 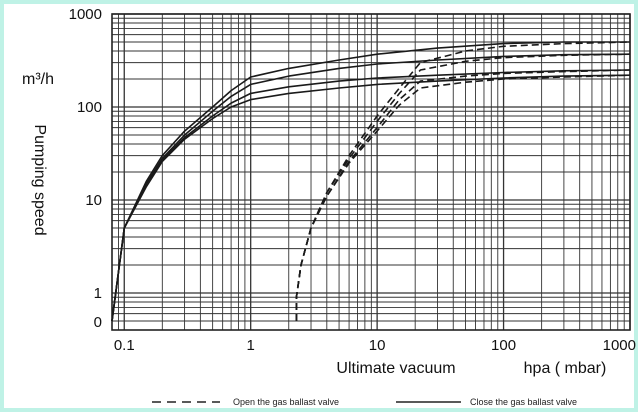 I want to click on y-tick-label: 1000, so click(x=85, y=14).